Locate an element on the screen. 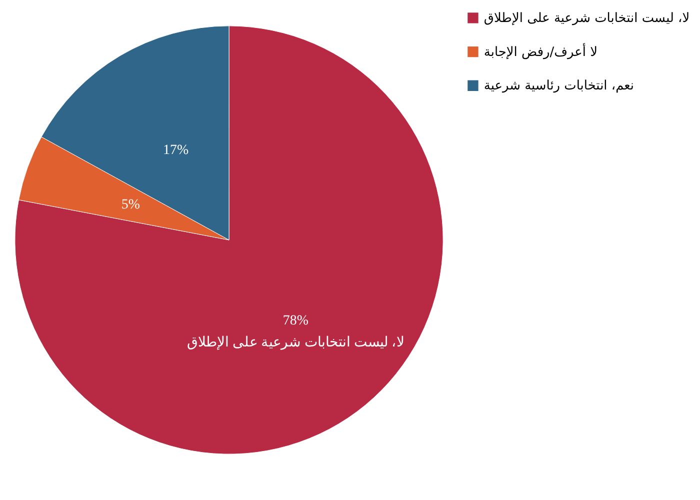 The width and height of the screenshot is (700, 500). legend-label: لا أعرف/رفض الإجابة is located at coordinates (541, 51).